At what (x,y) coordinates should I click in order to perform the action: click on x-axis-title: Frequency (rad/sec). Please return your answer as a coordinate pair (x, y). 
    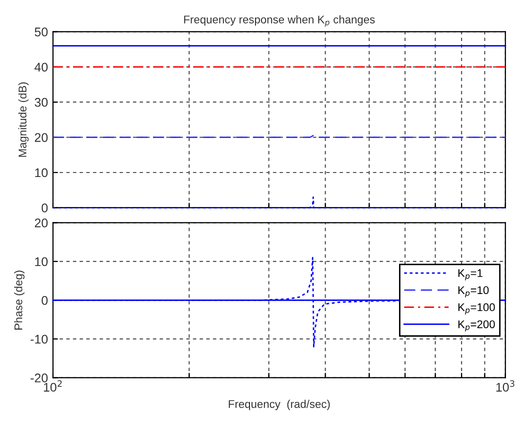
    Looking at the image, I should click on (279, 405).